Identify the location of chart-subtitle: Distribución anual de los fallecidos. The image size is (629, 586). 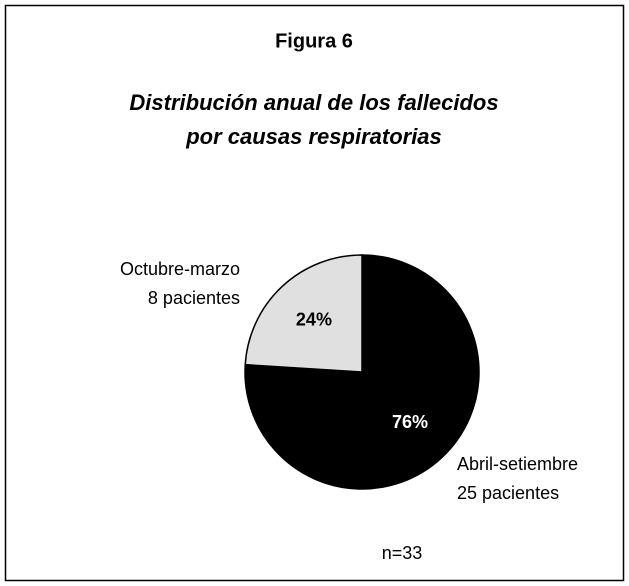
(313, 102).